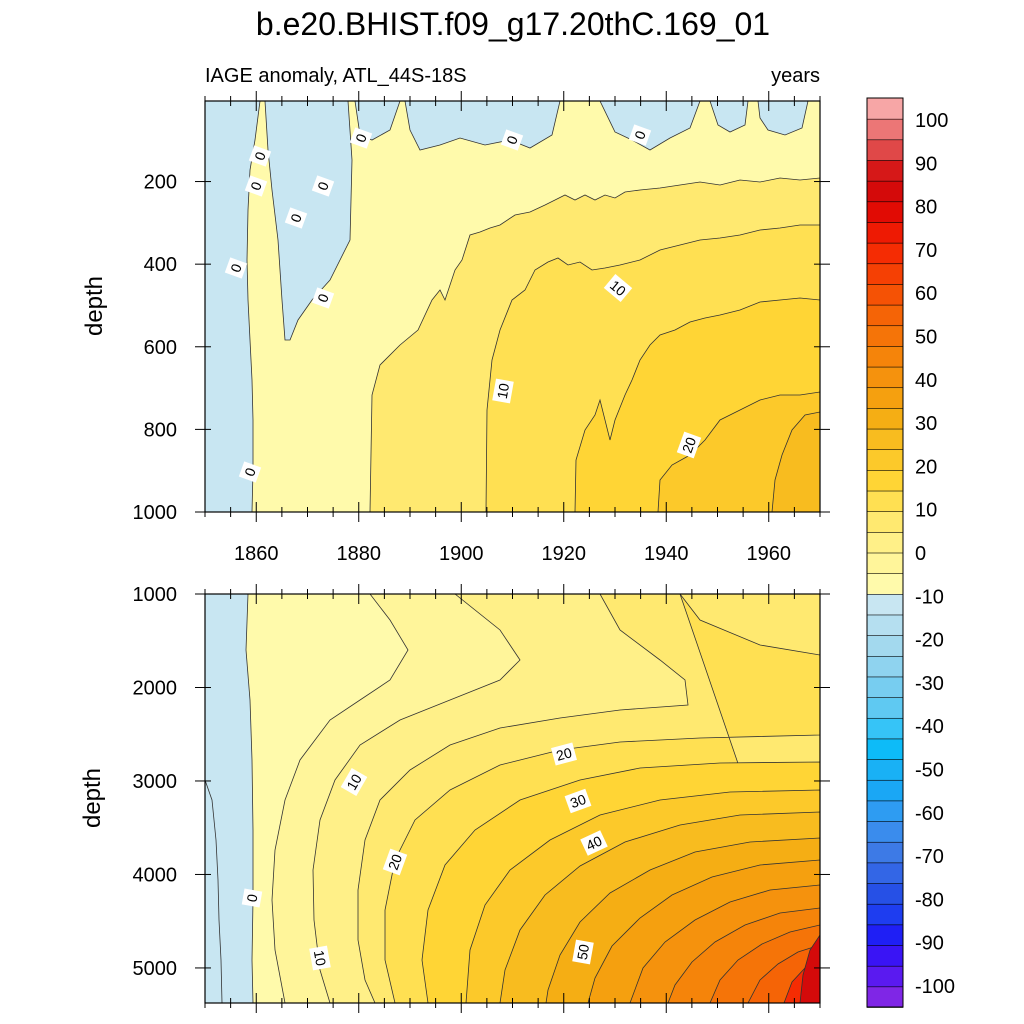 This screenshot has width=1024, height=1024. What do you see at coordinates (929, 900) in the screenshot?
I see `colorbar-label: -80` at bounding box center [929, 900].